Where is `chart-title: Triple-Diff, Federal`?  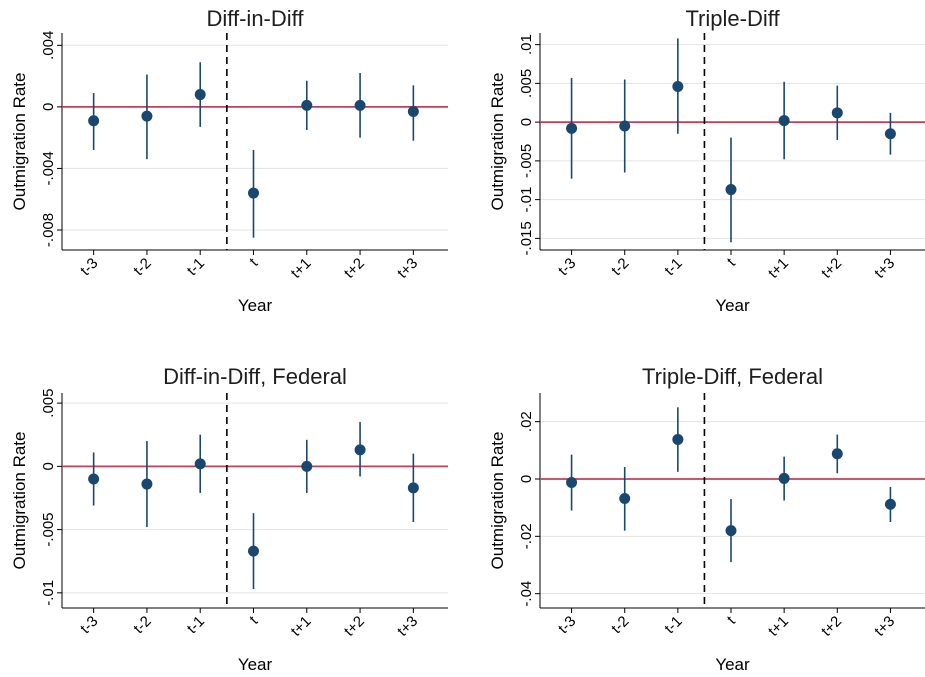
chart-title: Triple-Diff, Federal is located at coordinates (732, 376).